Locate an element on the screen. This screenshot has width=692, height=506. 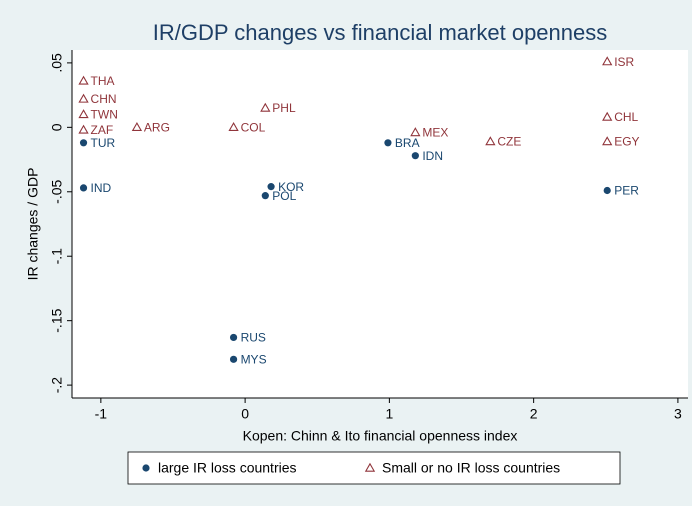
y-tick-label: -.05 is located at coordinates (57, 192).